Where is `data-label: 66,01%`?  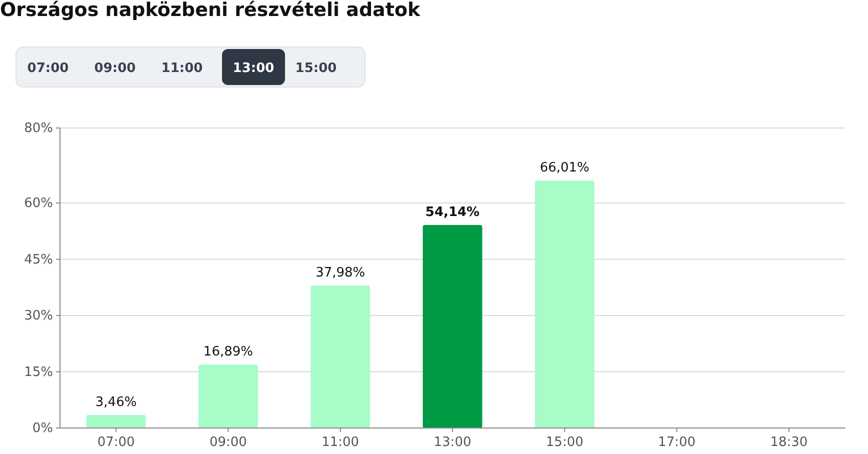 data-label: 66,01% is located at coordinates (565, 168).